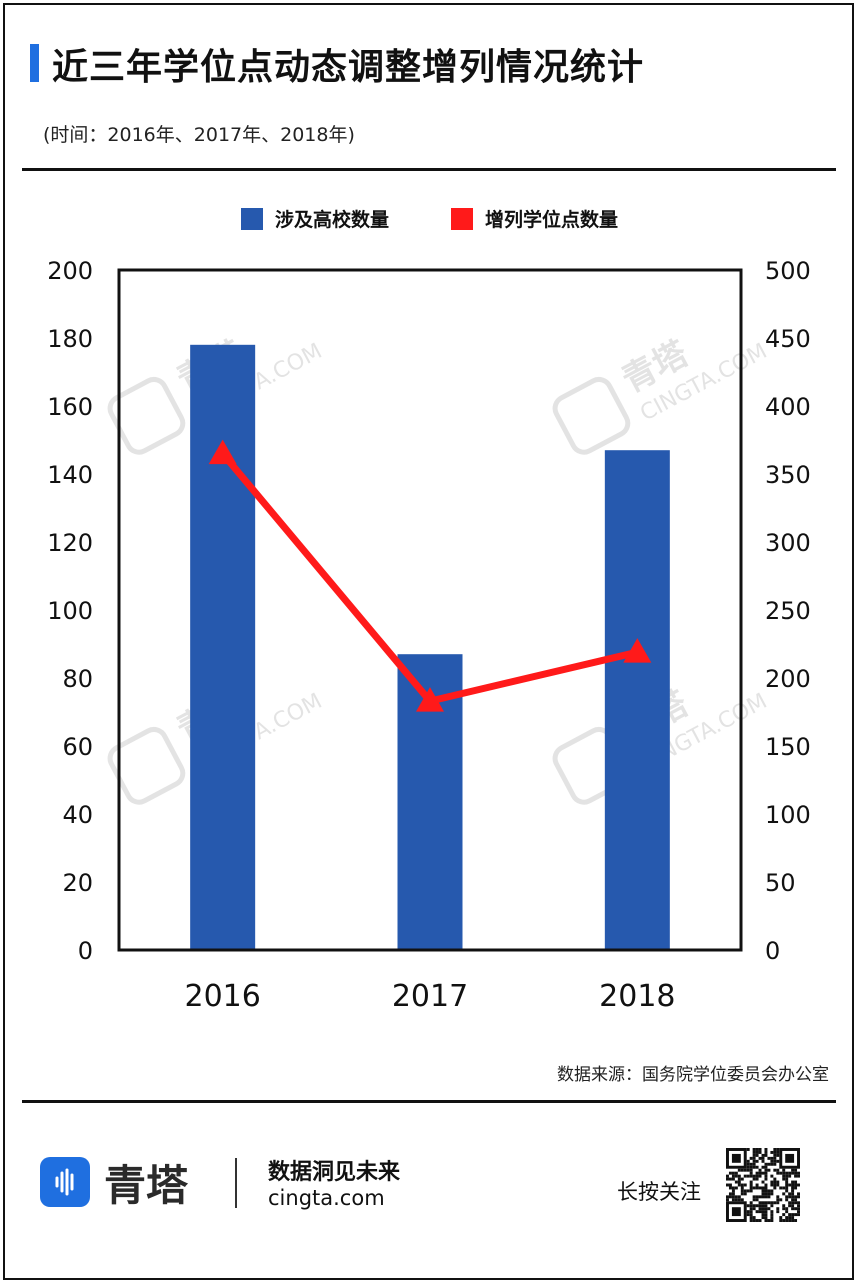  Describe the element at coordinates (788, 611) in the screenshot. I see `y-right-tick-label: 250` at that location.